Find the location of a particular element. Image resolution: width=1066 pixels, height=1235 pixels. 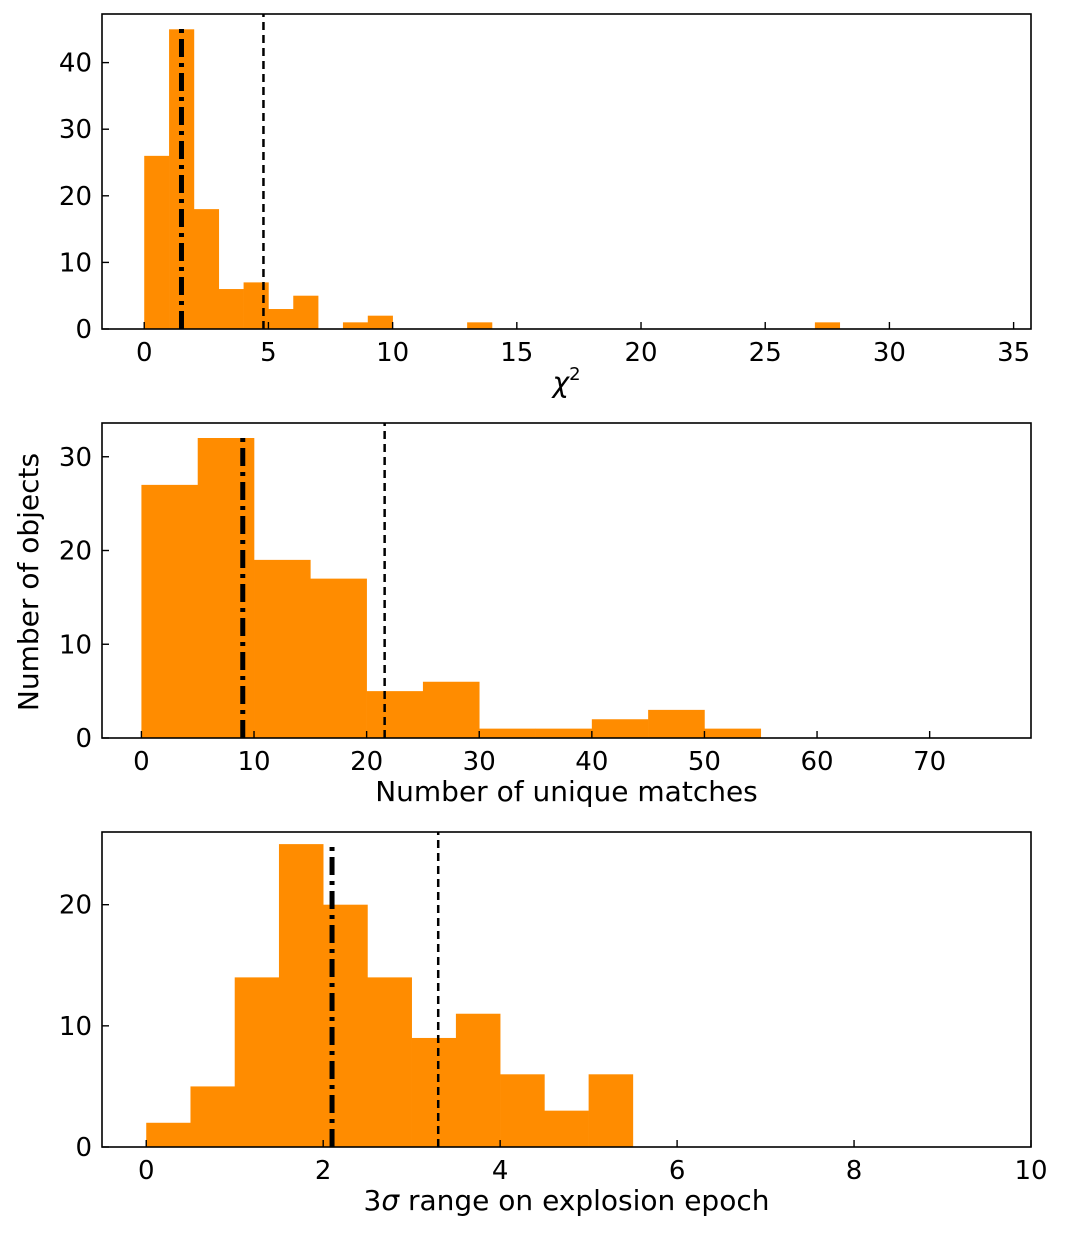

x-axis-label-suffix: range on explosion epoch is located at coordinates (584, 1200).